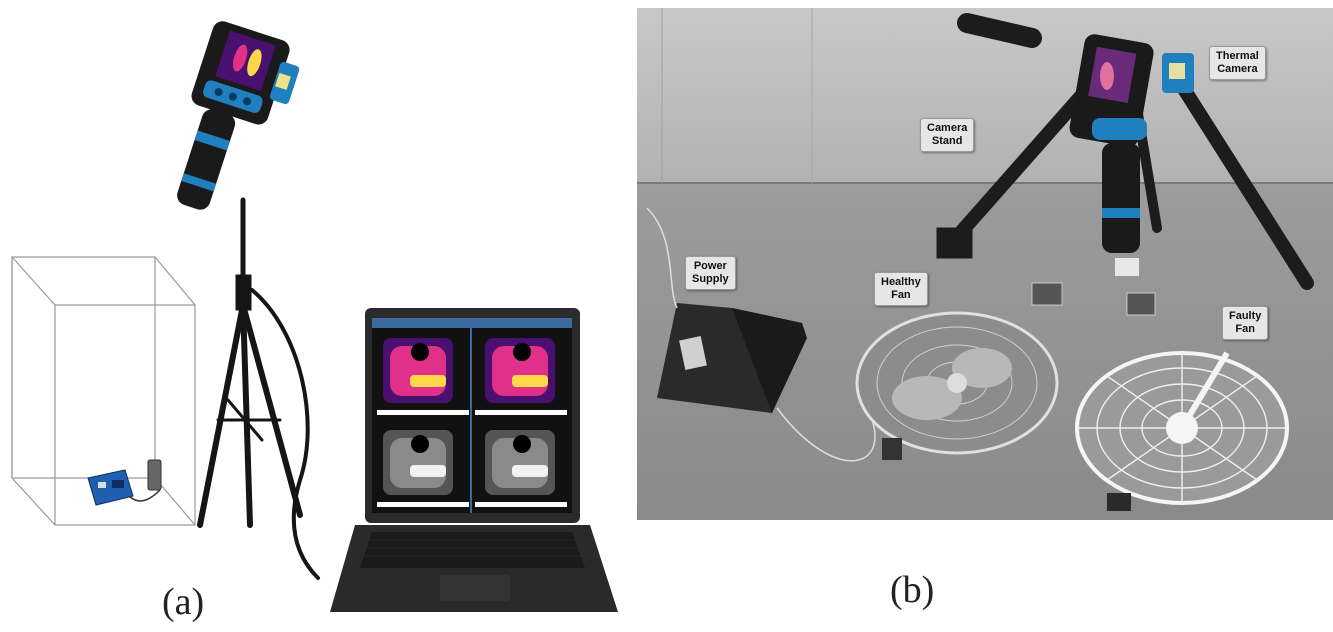 This screenshot has height=632, width=1333. Describe the element at coordinates (1237, 63) in the screenshot. I see `label-thermal-camera: Thermal Camera` at that location.